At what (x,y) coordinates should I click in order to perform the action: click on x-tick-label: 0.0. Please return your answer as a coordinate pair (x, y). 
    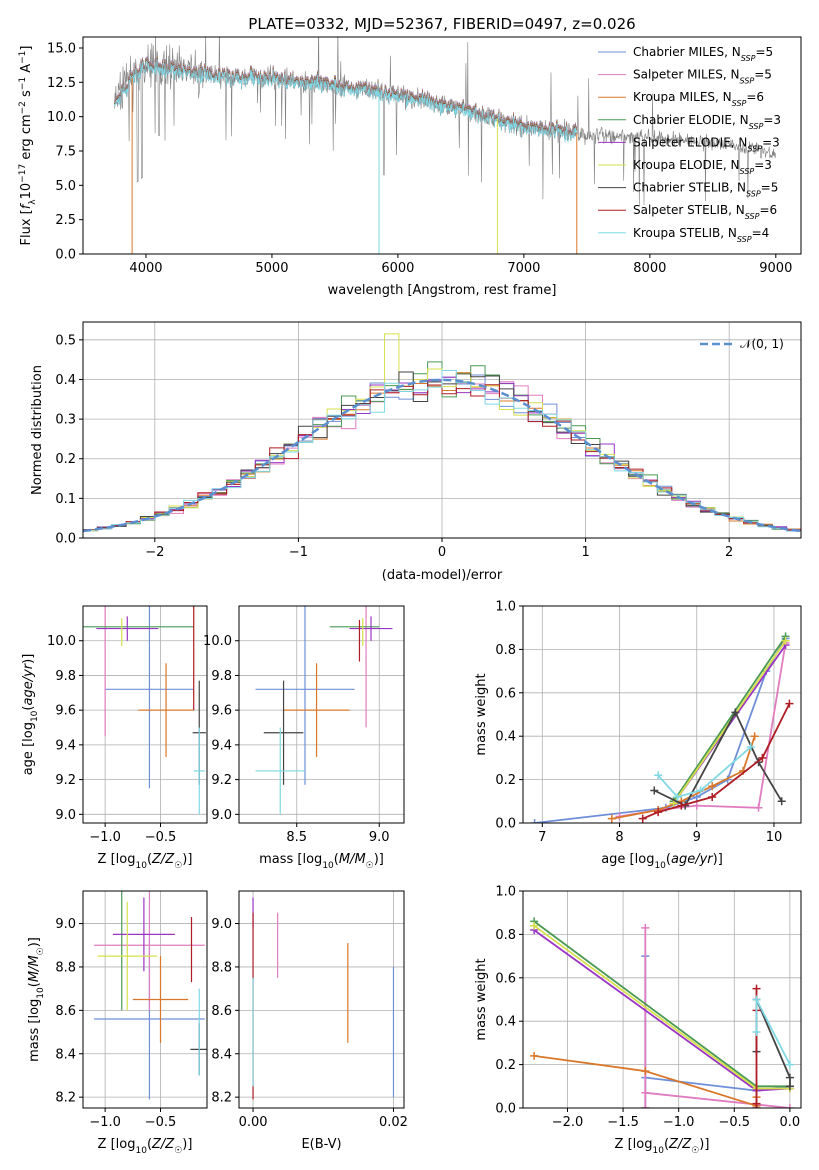
    Looking at the image, I should click on (790, 1122).